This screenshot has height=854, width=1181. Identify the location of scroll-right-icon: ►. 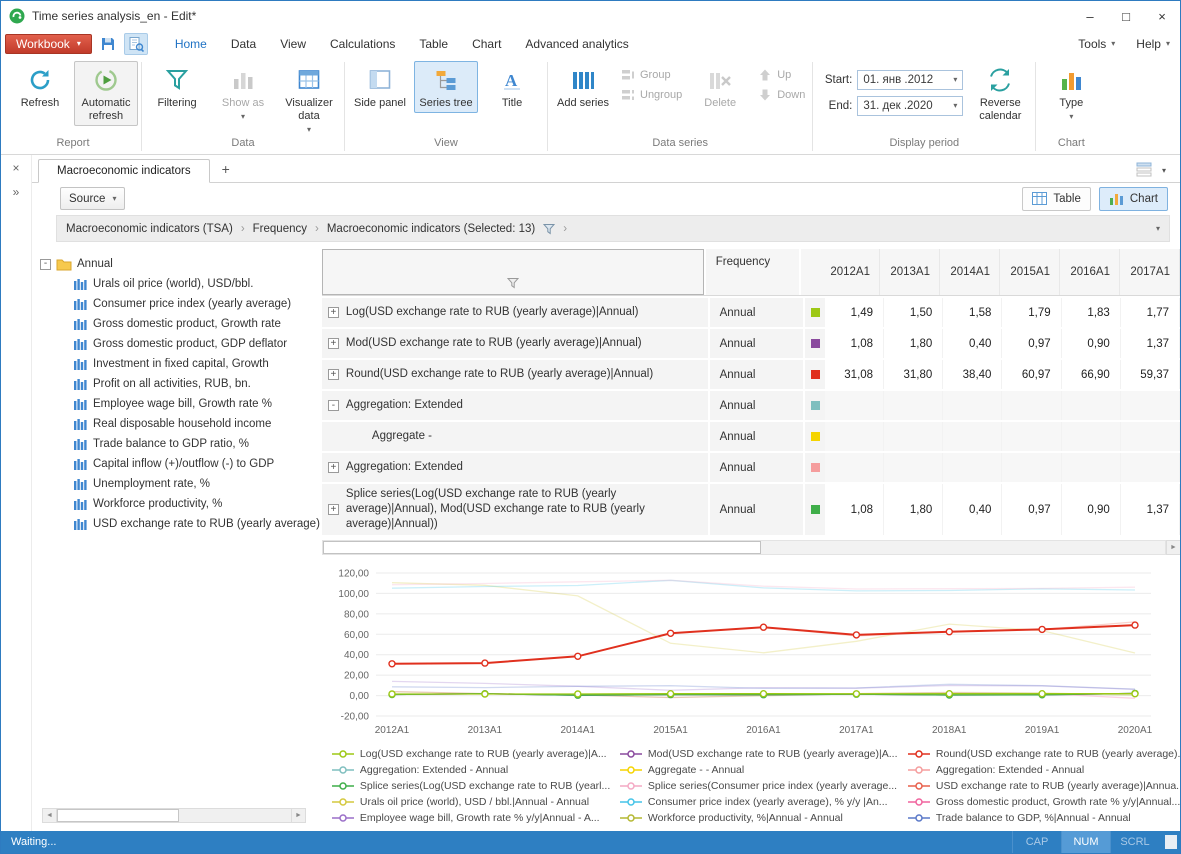
(1172, 548).